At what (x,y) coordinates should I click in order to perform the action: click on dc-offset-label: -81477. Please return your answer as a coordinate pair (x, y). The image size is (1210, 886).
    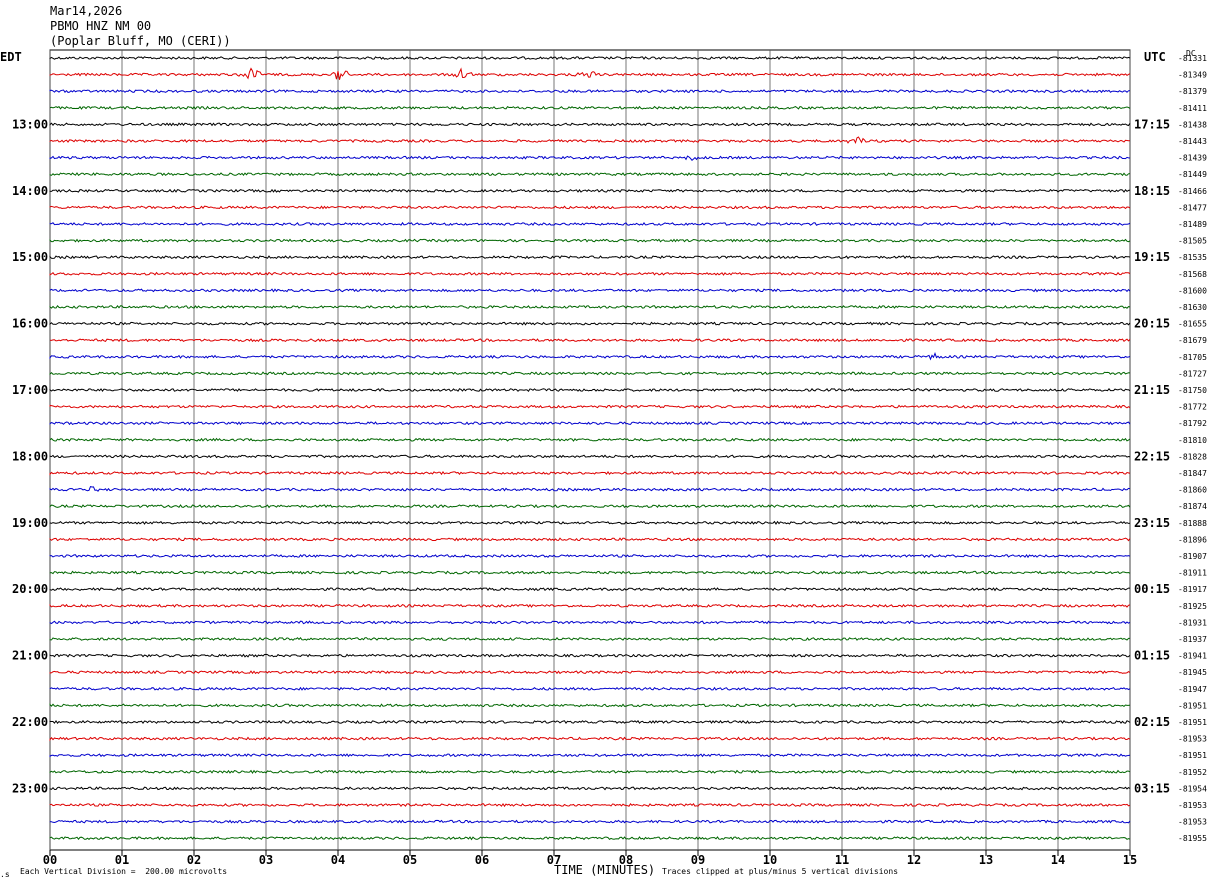
    Looking at the image, I should click on (1192, 207).